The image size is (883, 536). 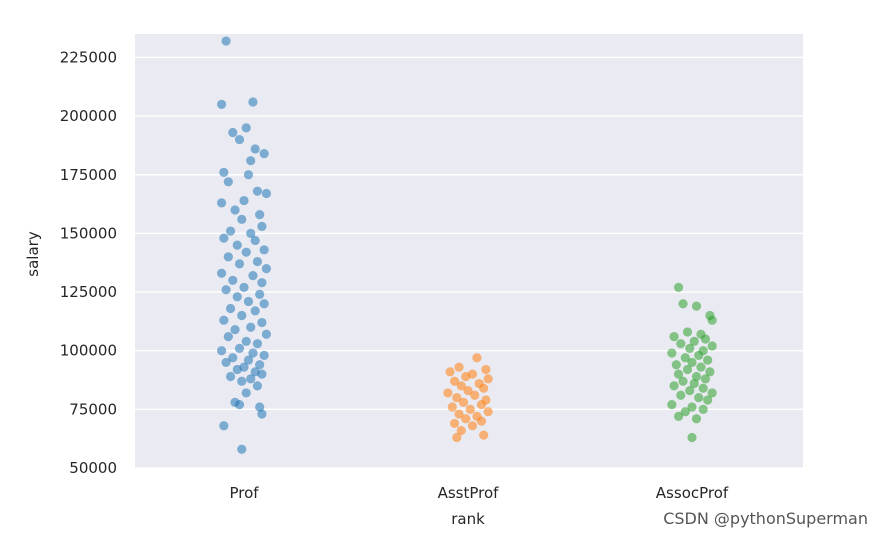 I want to click on watermark-text: CSDN @pythonSuperman, so click(x=765, y=518).